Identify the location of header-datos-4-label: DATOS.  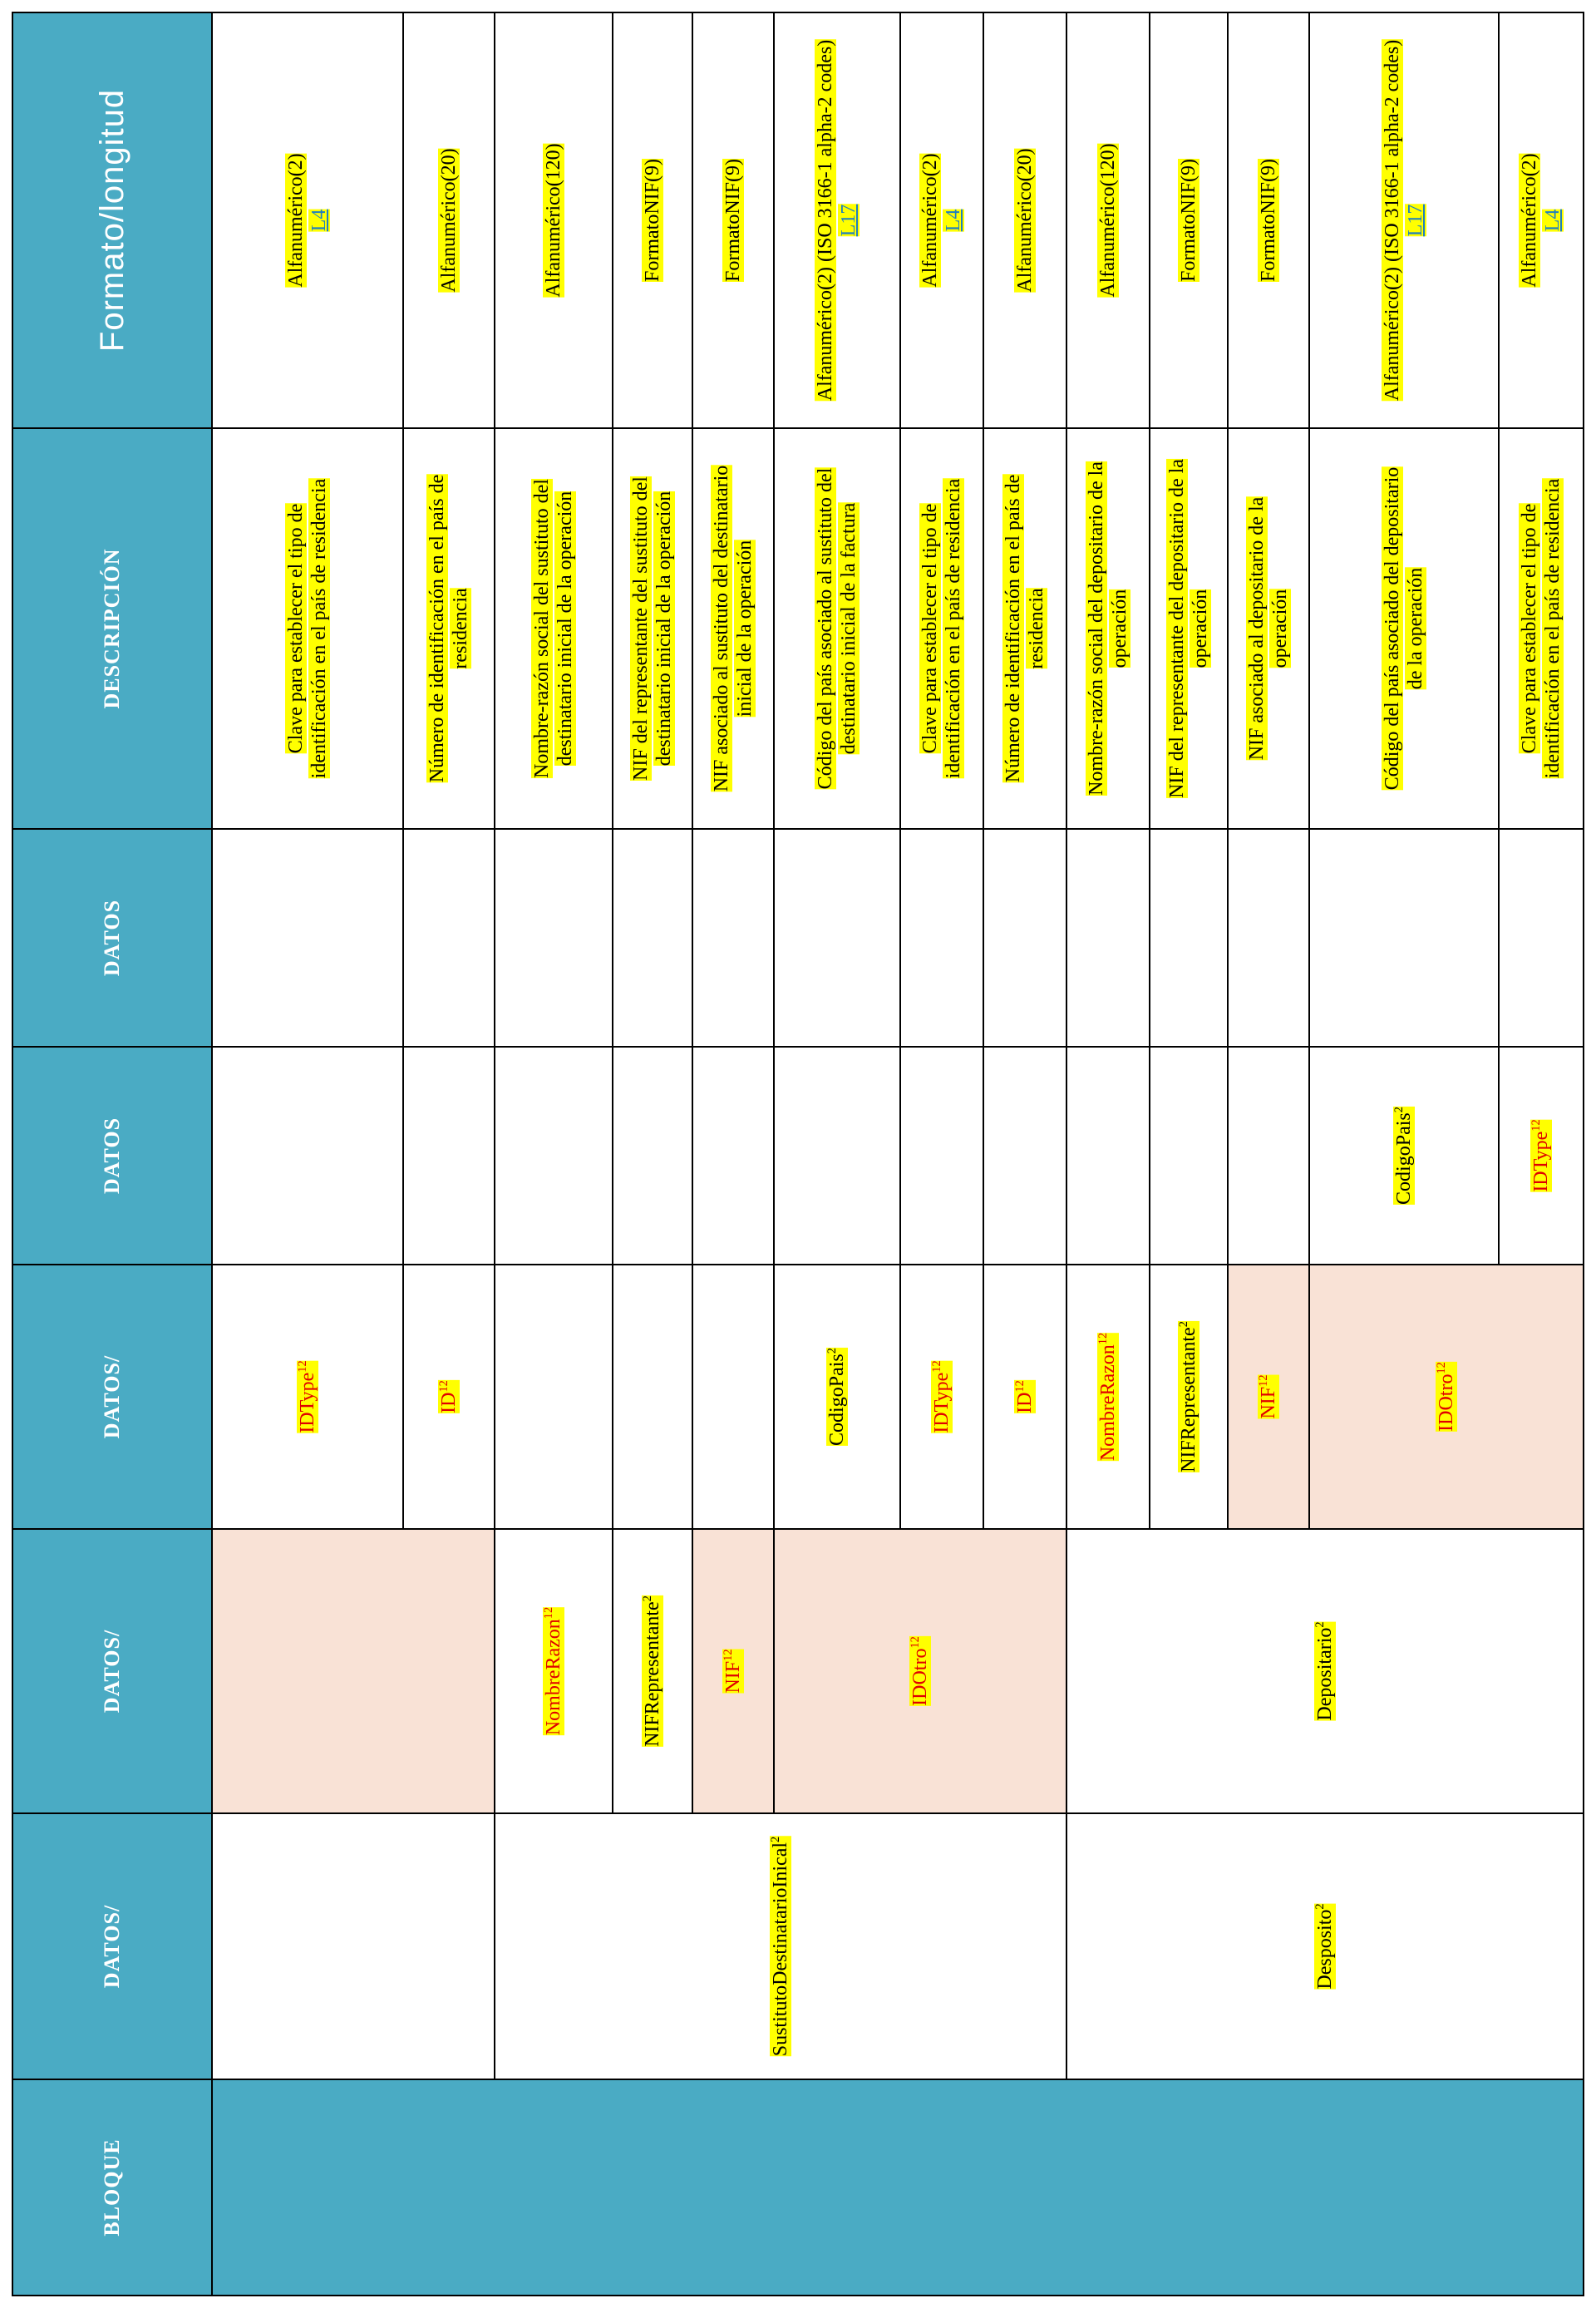
(112, 938).